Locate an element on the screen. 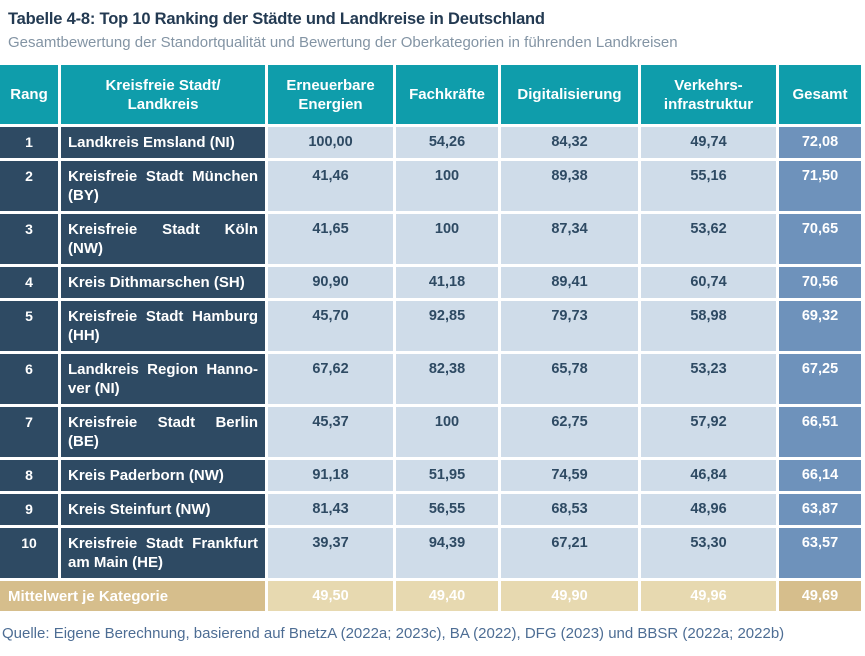  score-cell-erneuerbare: 67,62 is located at coordinates (330, 379).